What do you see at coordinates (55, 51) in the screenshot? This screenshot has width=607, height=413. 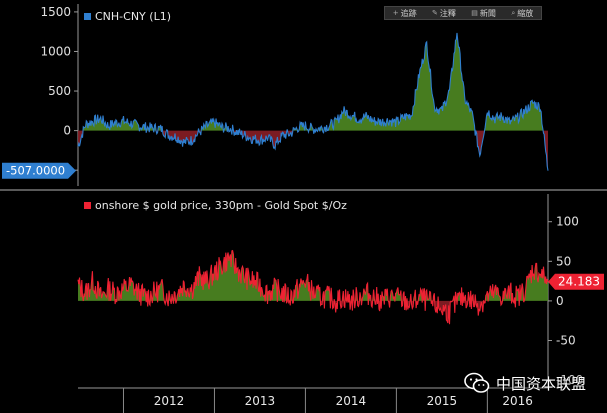 I see `top-ytick-label: 1000` at bounding box center [55, 51].